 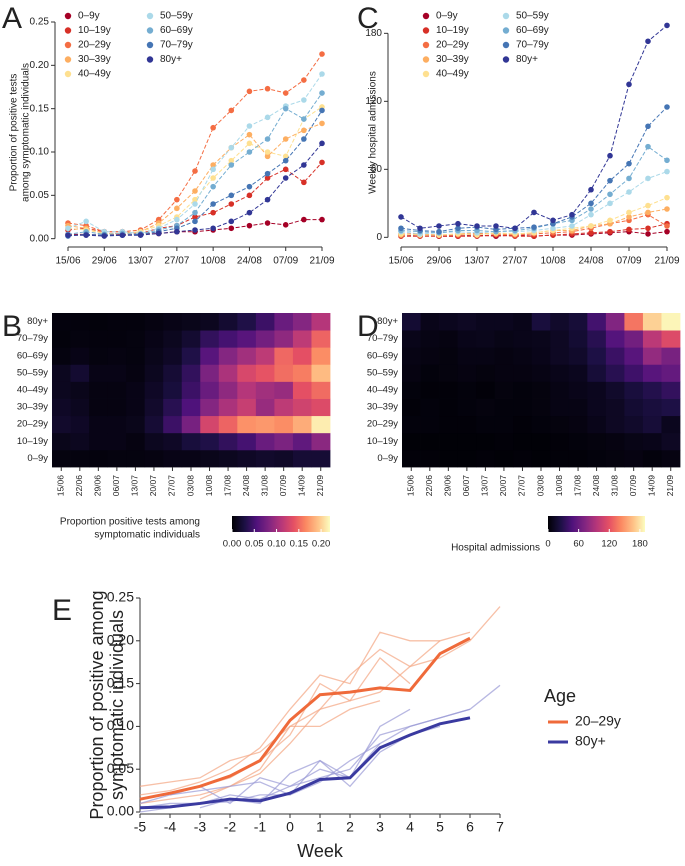 I want to click on legend-label: 50–59y, so click(x=176, y=16).